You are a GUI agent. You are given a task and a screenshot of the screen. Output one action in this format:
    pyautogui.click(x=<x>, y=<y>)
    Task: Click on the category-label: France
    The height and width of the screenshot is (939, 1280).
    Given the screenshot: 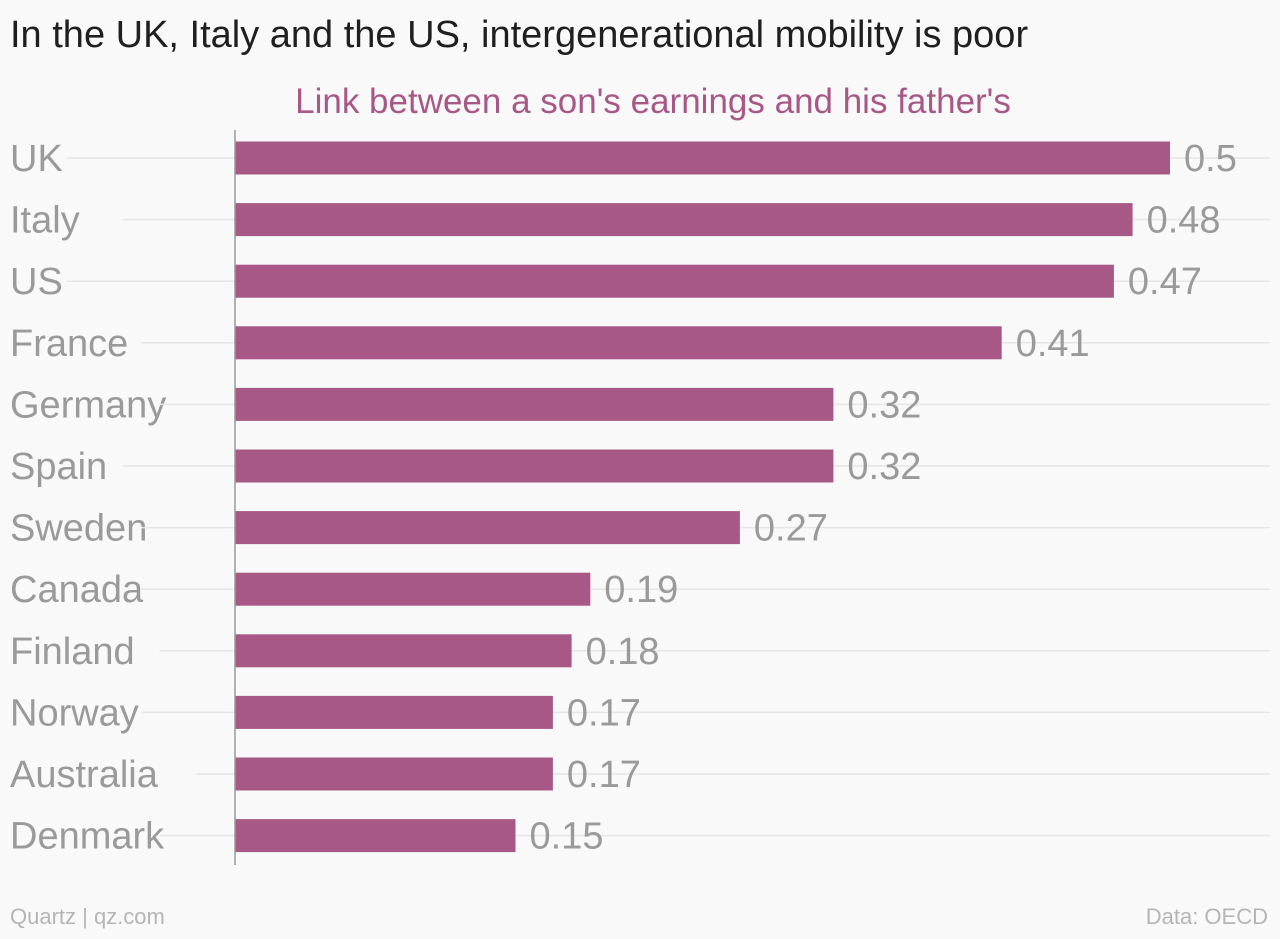 What is the action you would take?
    pyautogui.click(x=69, y=344)
    